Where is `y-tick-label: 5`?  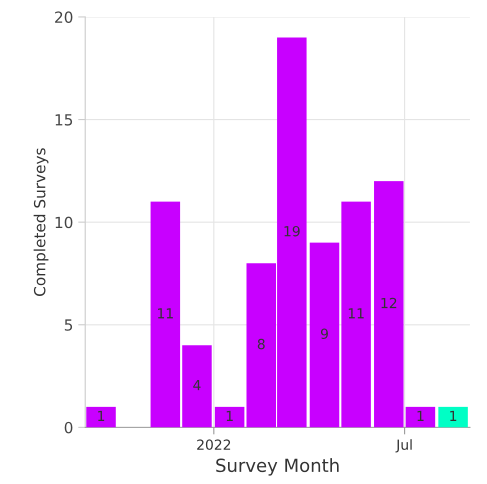 y-tick-label: 5 is located at coordinates (68, 325).